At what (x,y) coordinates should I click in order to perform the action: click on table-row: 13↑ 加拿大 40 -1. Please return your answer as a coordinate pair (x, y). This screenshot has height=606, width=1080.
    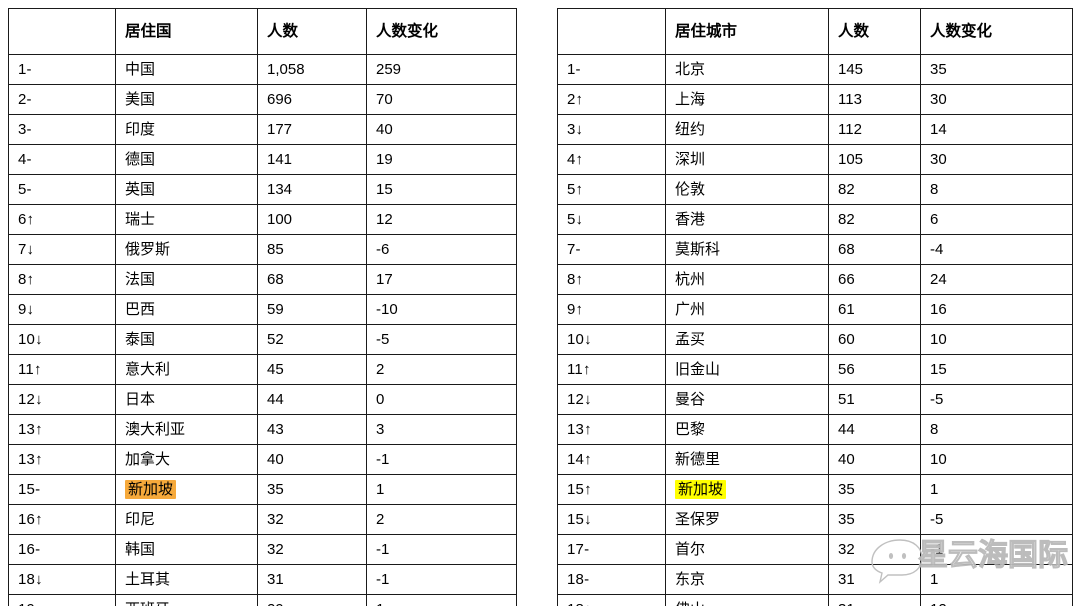
    Looking at the image, I should click on (262, 459).